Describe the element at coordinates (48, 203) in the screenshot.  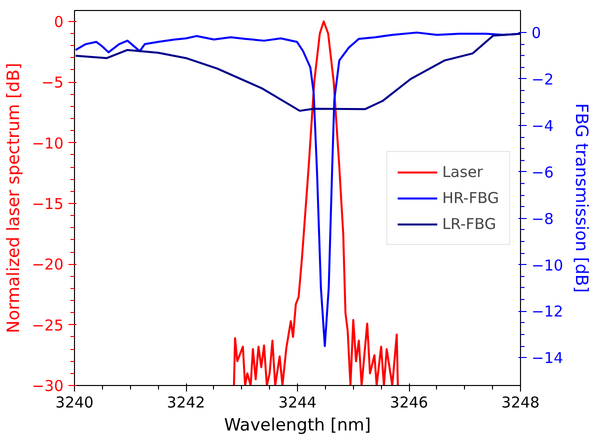
I see `y-tick-label: −15` at that location.